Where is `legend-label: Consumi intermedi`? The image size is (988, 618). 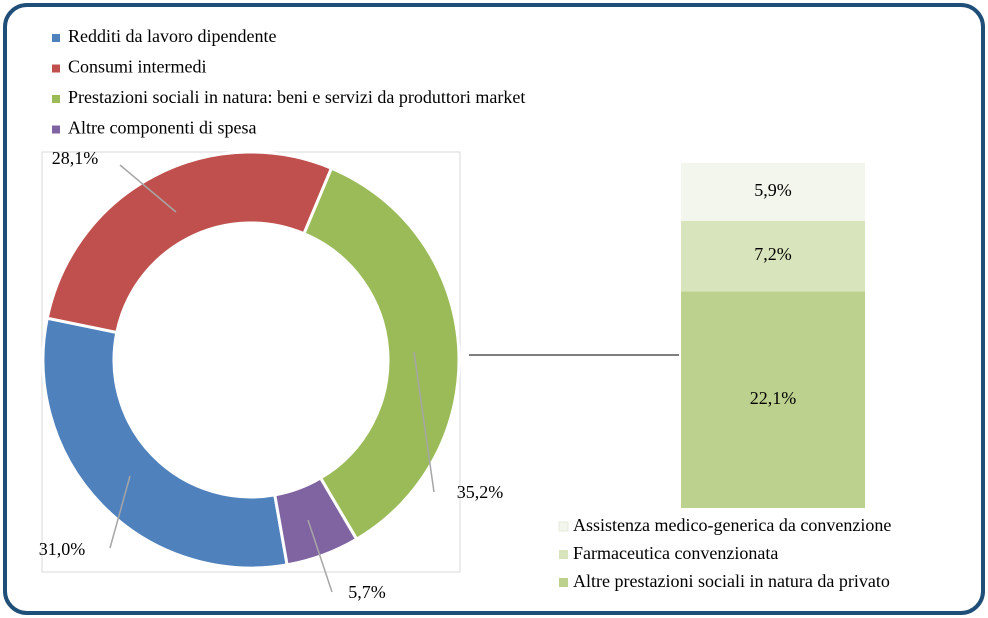 legend-label: Consumi intermedi is located at coordinates (137, 67).